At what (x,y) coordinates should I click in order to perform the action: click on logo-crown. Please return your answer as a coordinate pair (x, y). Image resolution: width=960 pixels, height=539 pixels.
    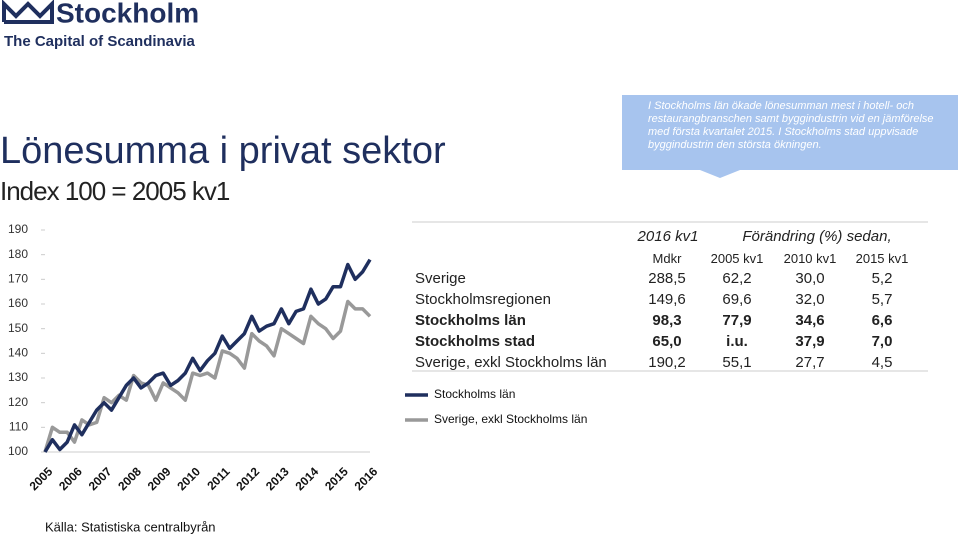
    Looking at the image, I should click on (28, 12).